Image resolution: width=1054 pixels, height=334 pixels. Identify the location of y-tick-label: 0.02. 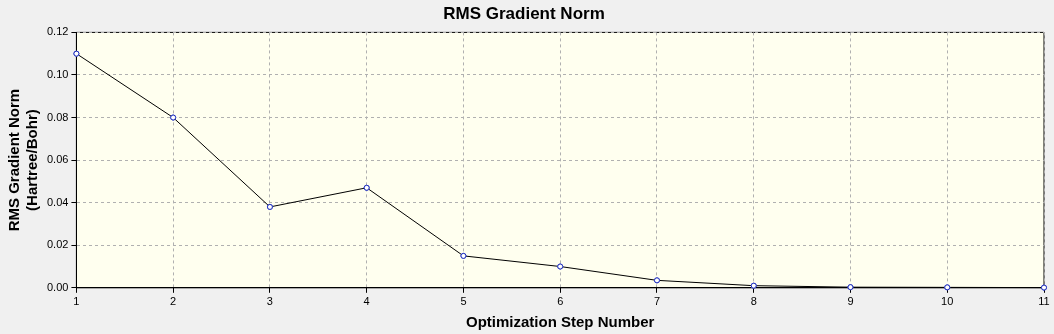
(57, 244).